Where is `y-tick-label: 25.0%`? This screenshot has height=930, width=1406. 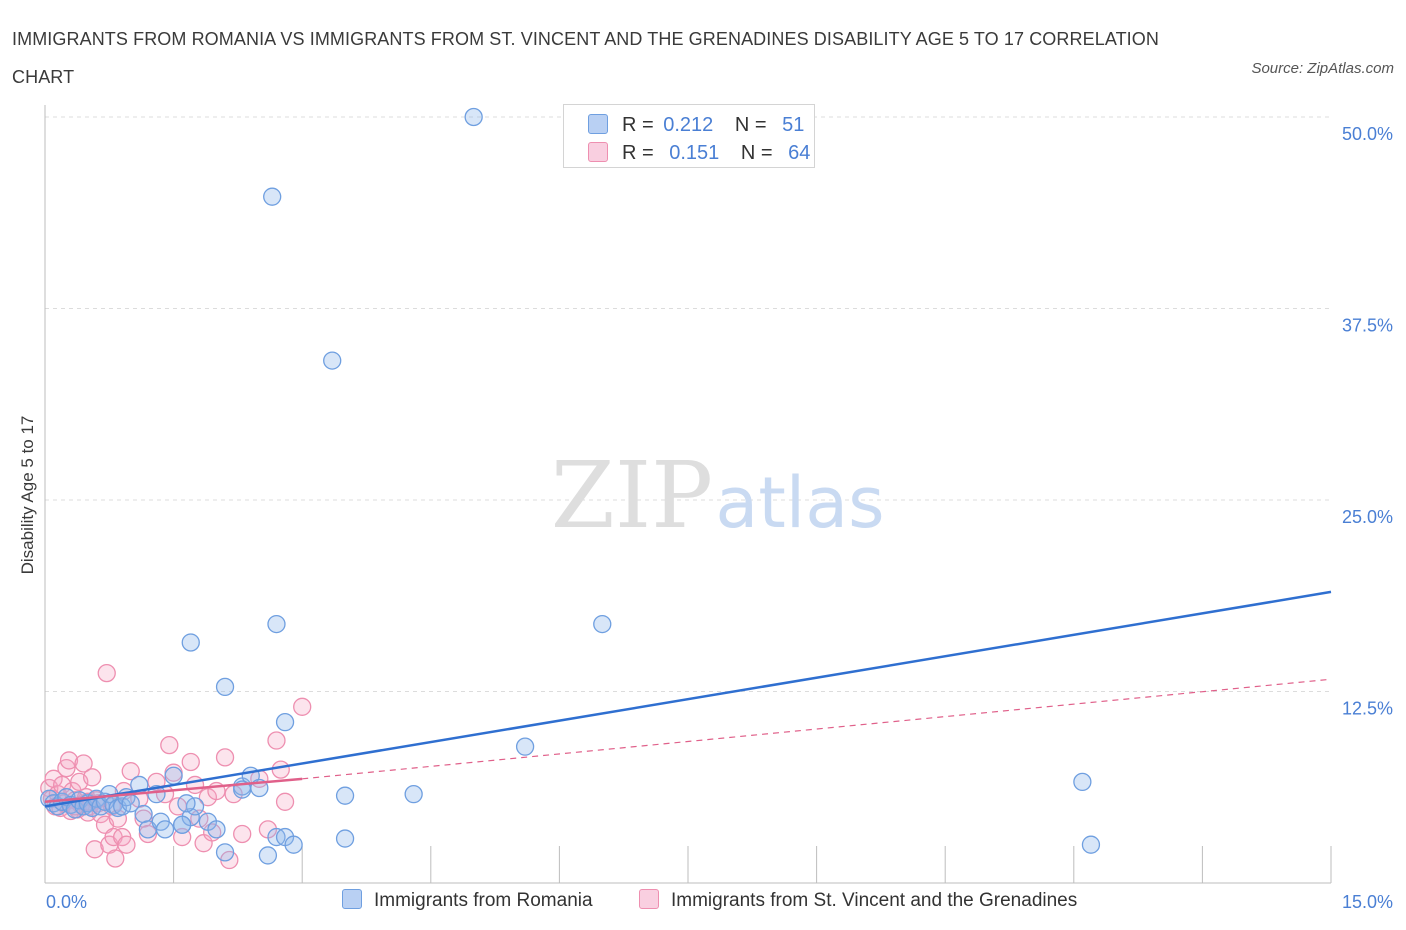
y-tick-label: 25.0% is located at coordinates (1367, 517).